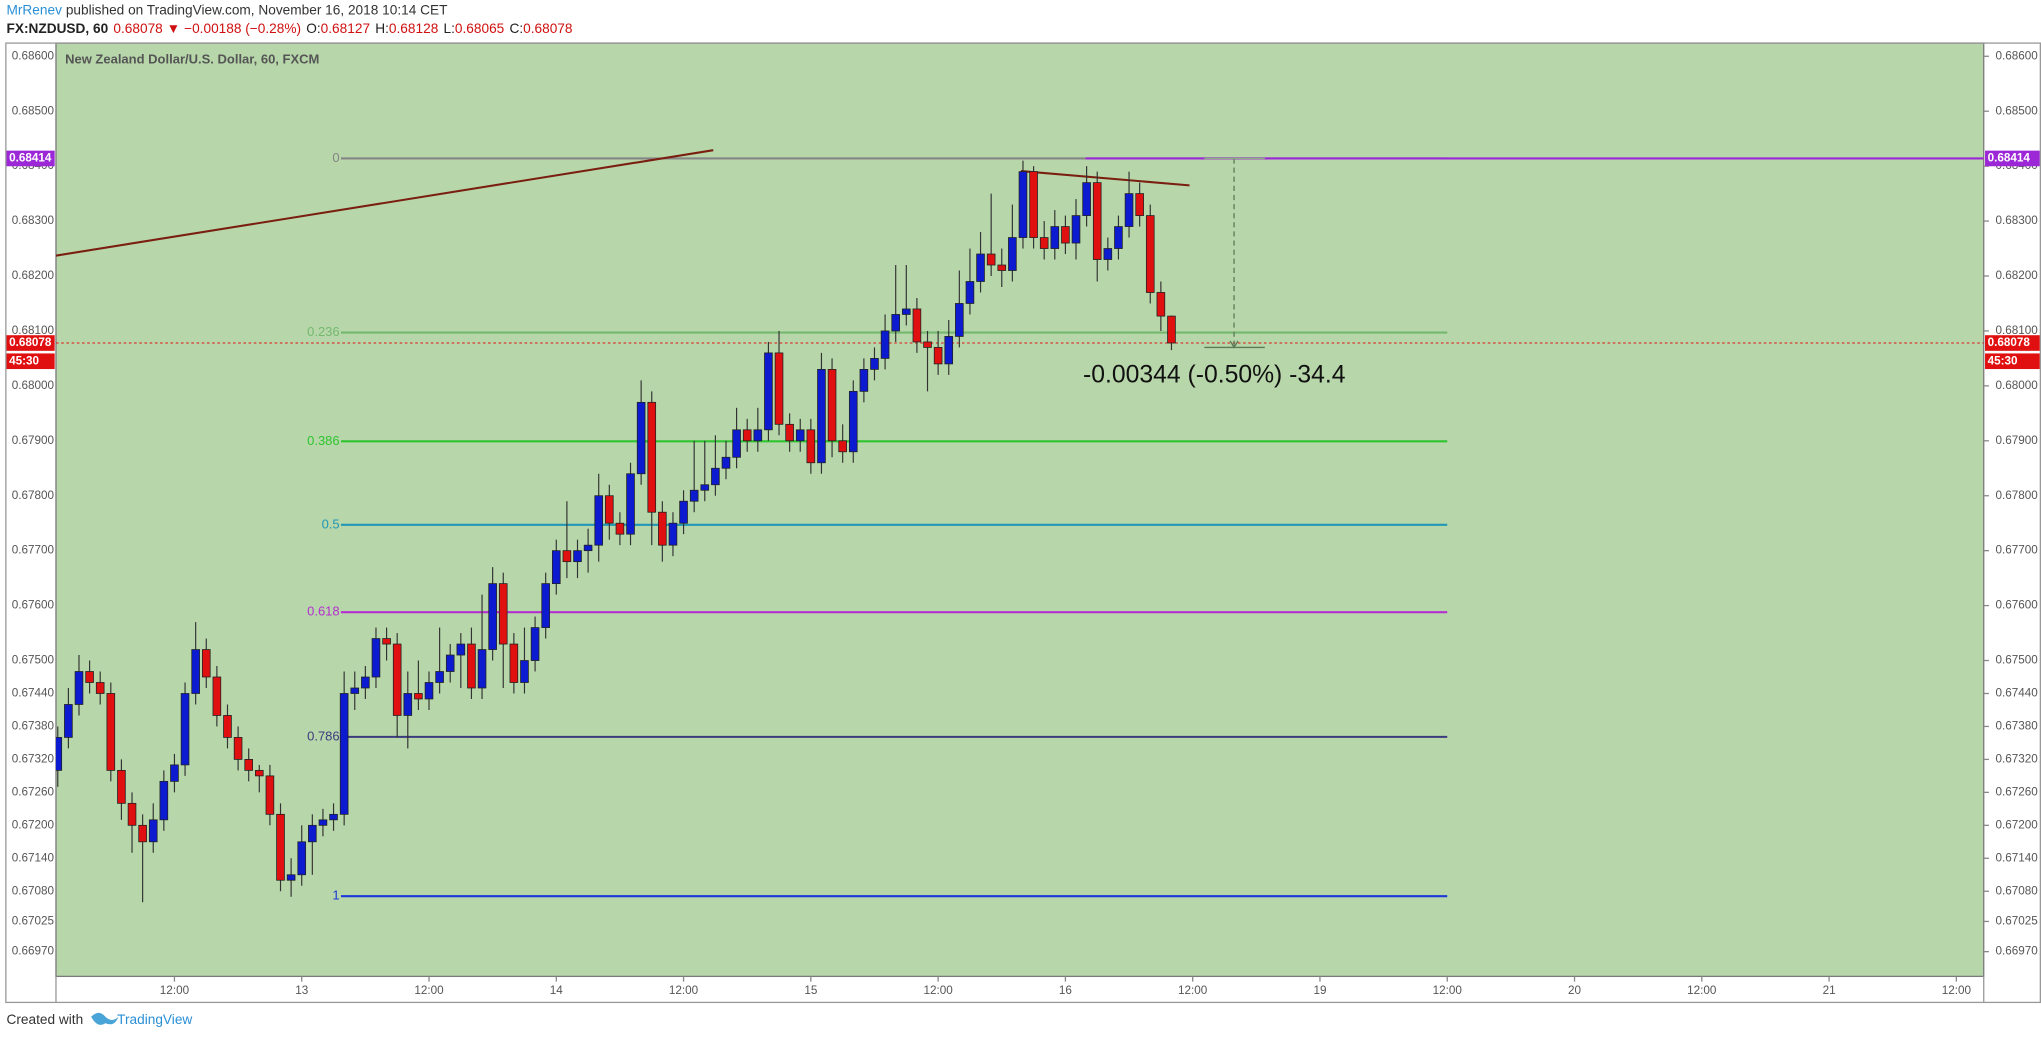  Describe the element at coordinates (2016, 605) in the screenshot. I see `y-tick-label: 0.67600` at that location.